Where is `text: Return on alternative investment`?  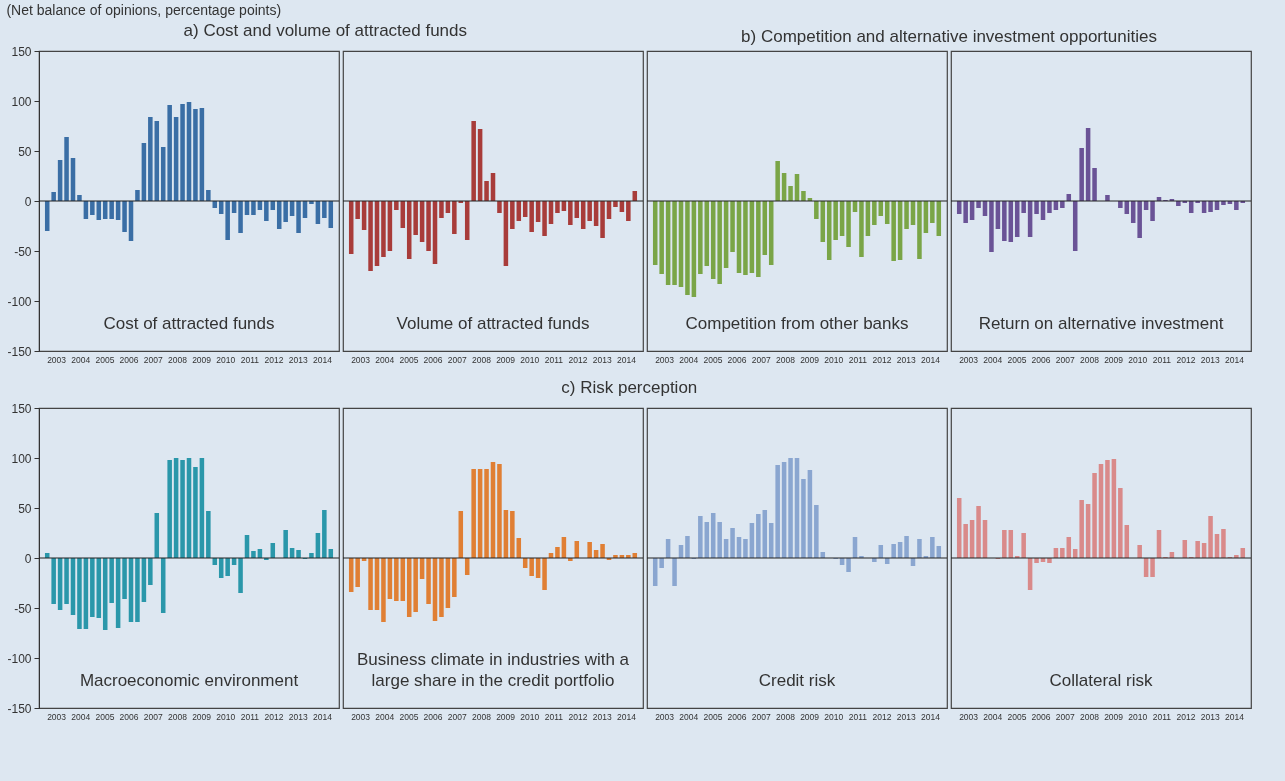 text: Return on alternative investment is located at coordinates (1101, 323).